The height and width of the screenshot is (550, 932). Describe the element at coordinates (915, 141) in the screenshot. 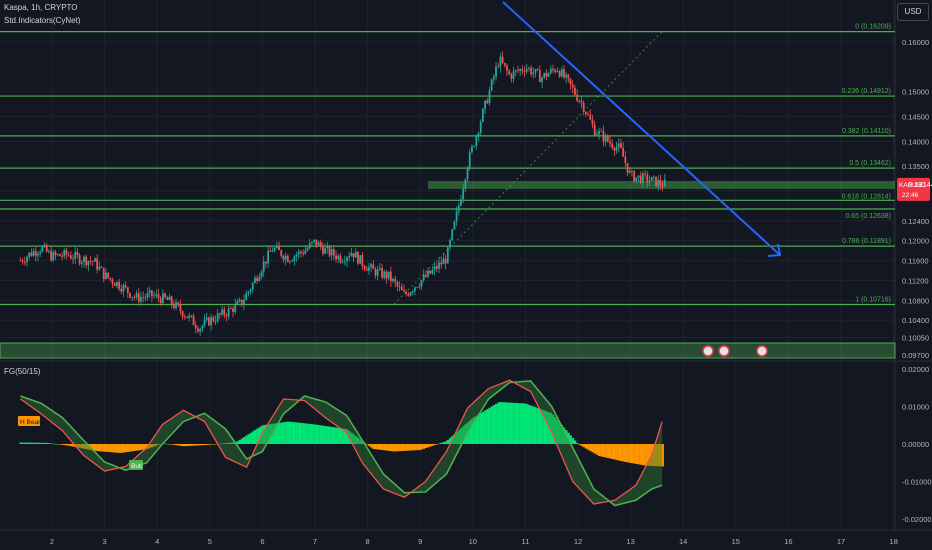

I see `price-tick: 0.14000` at that location.